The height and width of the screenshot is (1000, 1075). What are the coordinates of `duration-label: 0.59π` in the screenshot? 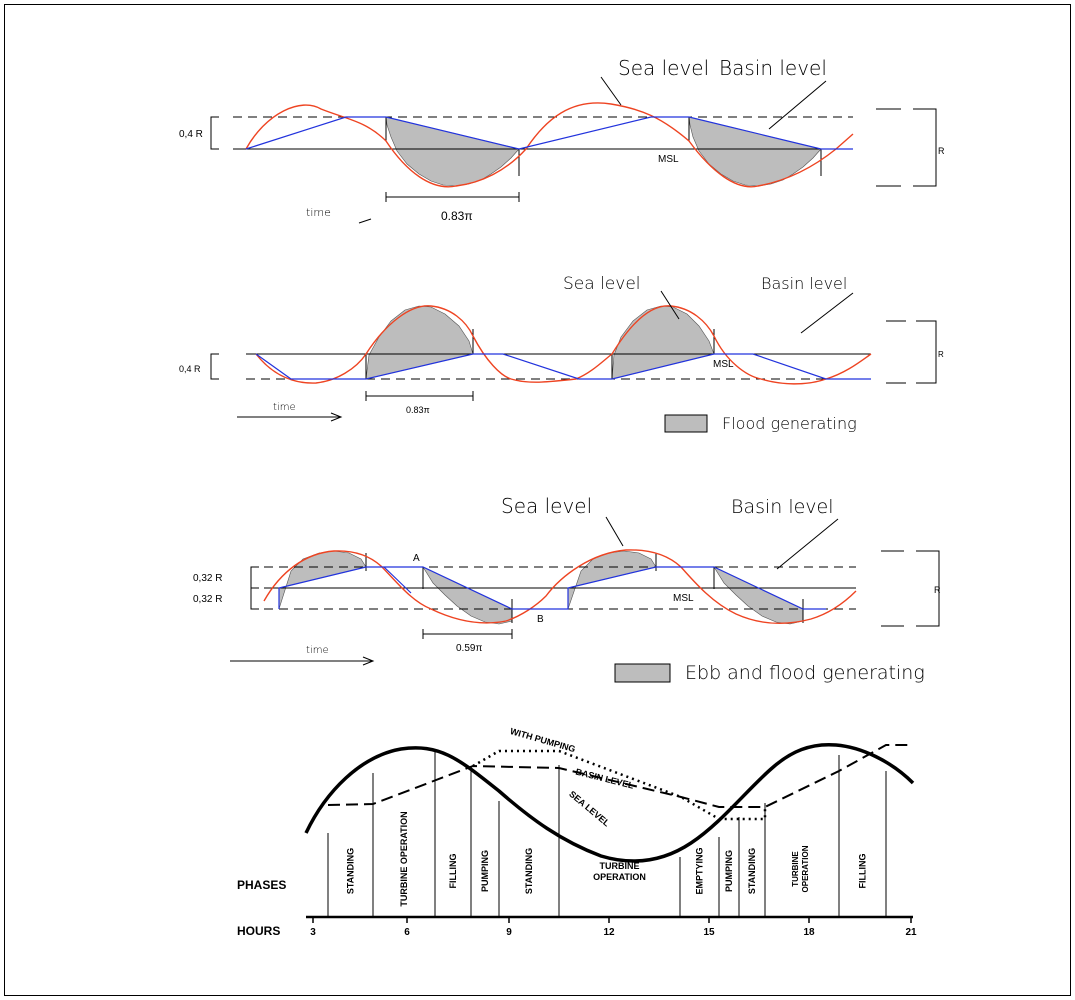 It's located at (469, 648).